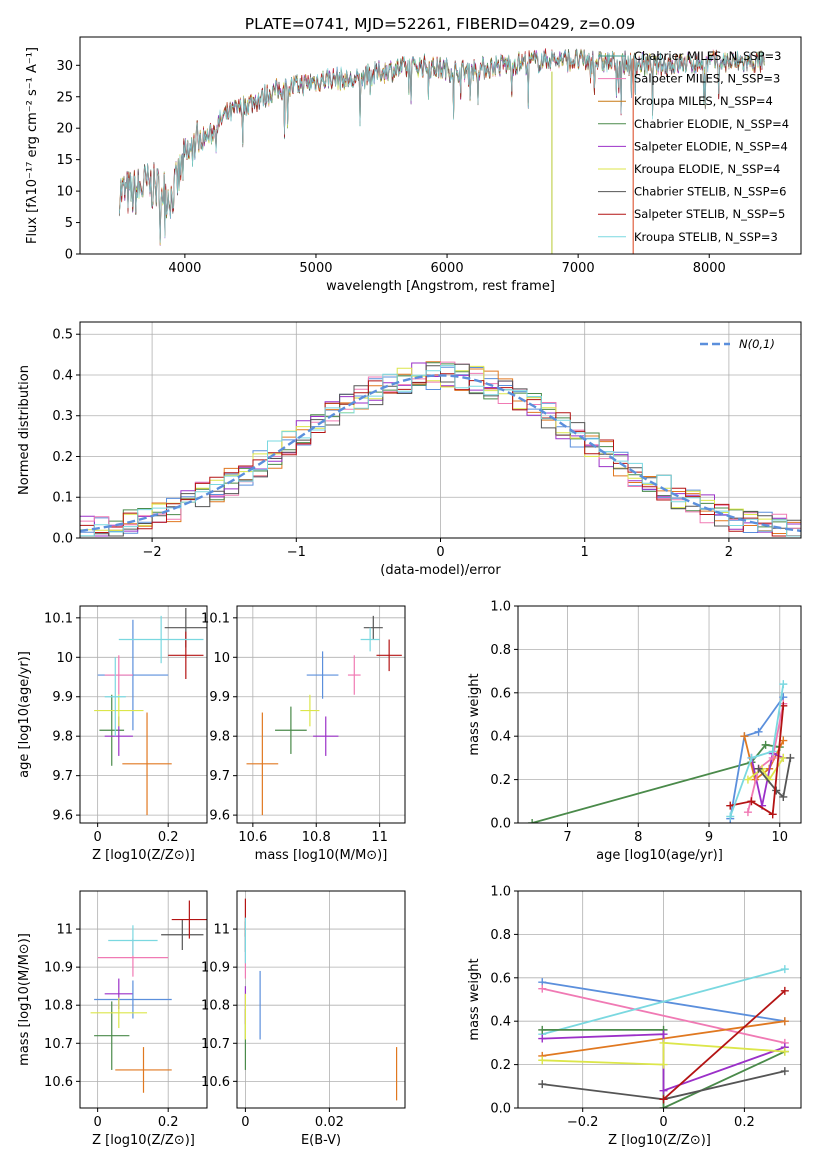 The height and width of the screenshot is (1170, 819). Describe the element at coordinates (780, 837) in the screenshot. I see `x-tick-label: 10` at that location.